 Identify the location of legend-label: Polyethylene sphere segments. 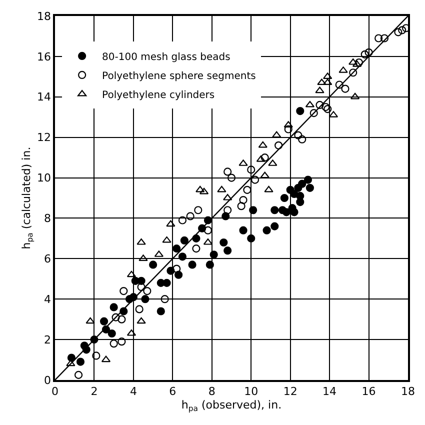
(179, 76).